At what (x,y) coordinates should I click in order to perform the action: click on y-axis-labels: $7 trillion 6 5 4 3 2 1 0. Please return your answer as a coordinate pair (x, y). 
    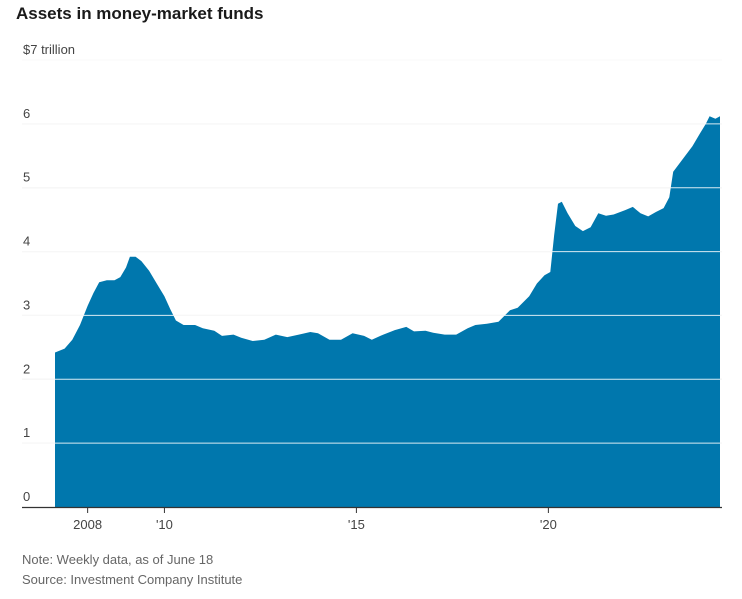
    Looking at the image, I should click on (49, 273).